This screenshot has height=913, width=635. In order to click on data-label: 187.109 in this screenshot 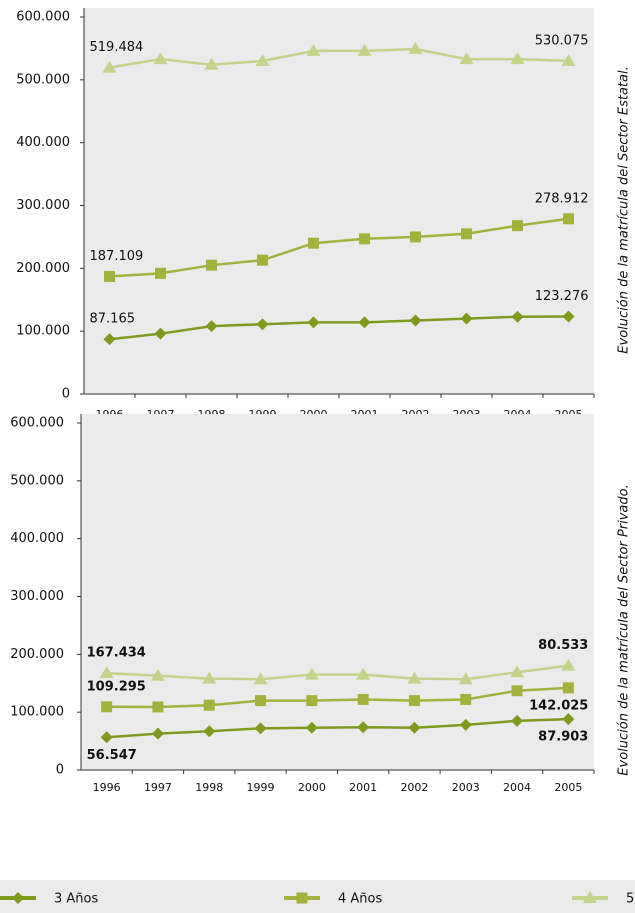, I will do `click(117, 256)`.